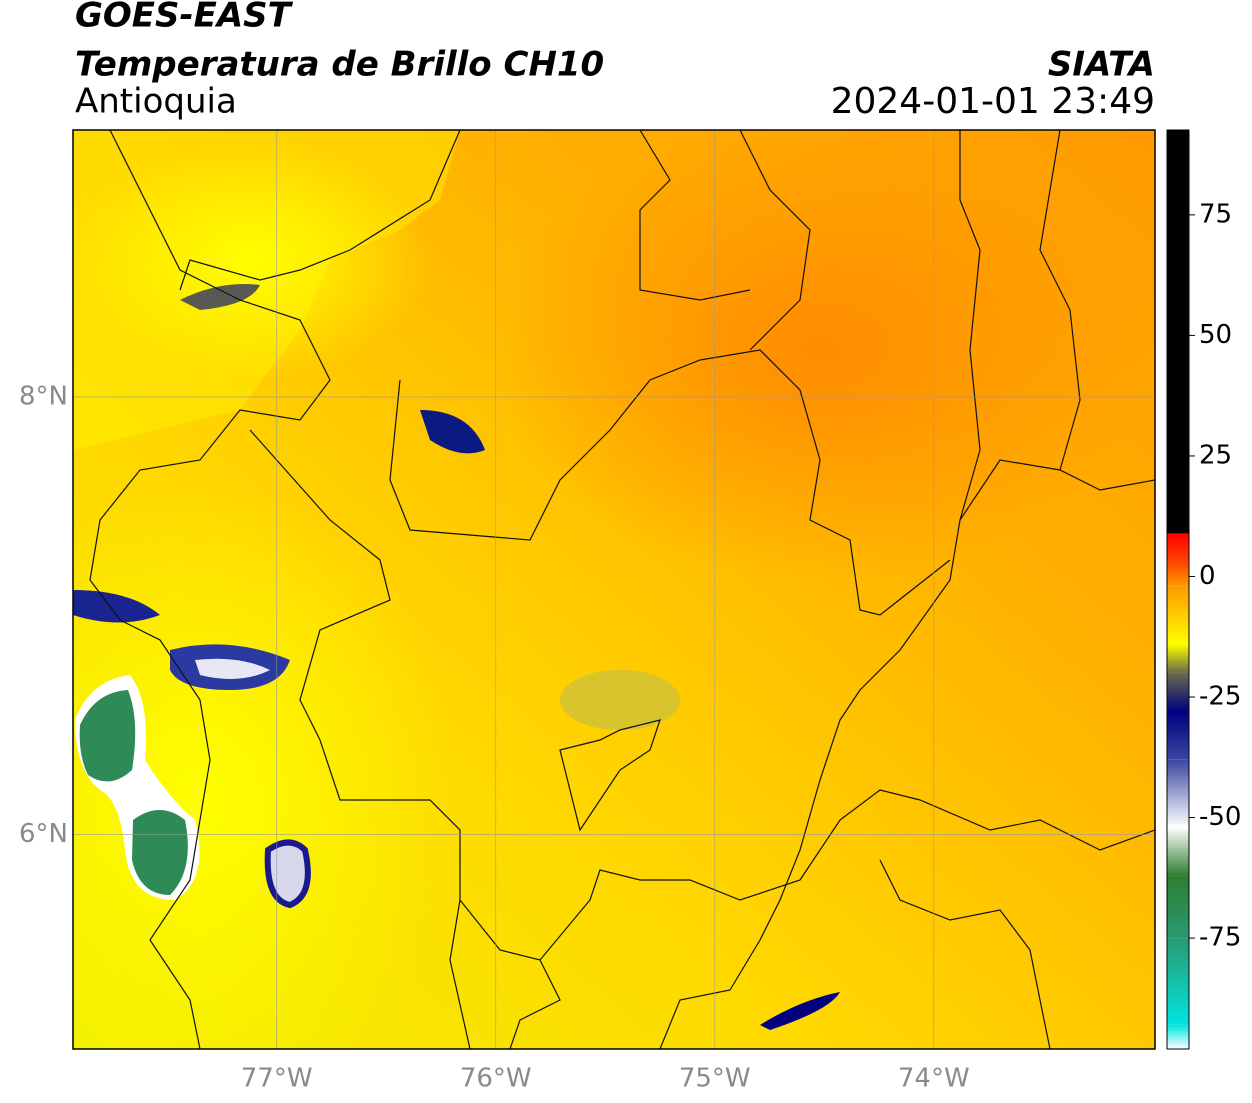  I want to click on colorbar-tick-label: -75, so click(1220, 938).